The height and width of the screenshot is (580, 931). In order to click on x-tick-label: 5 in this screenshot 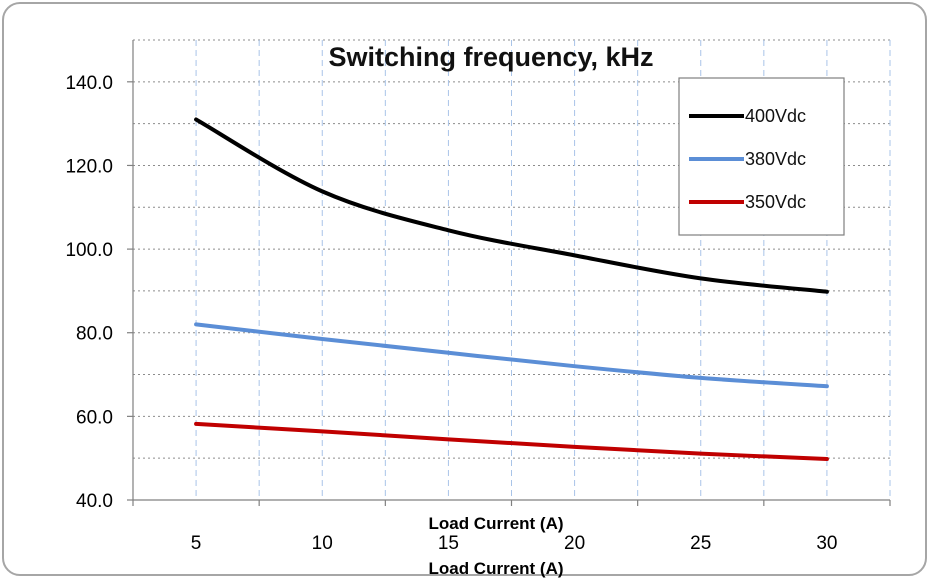, I will do `click(196, 543)`.